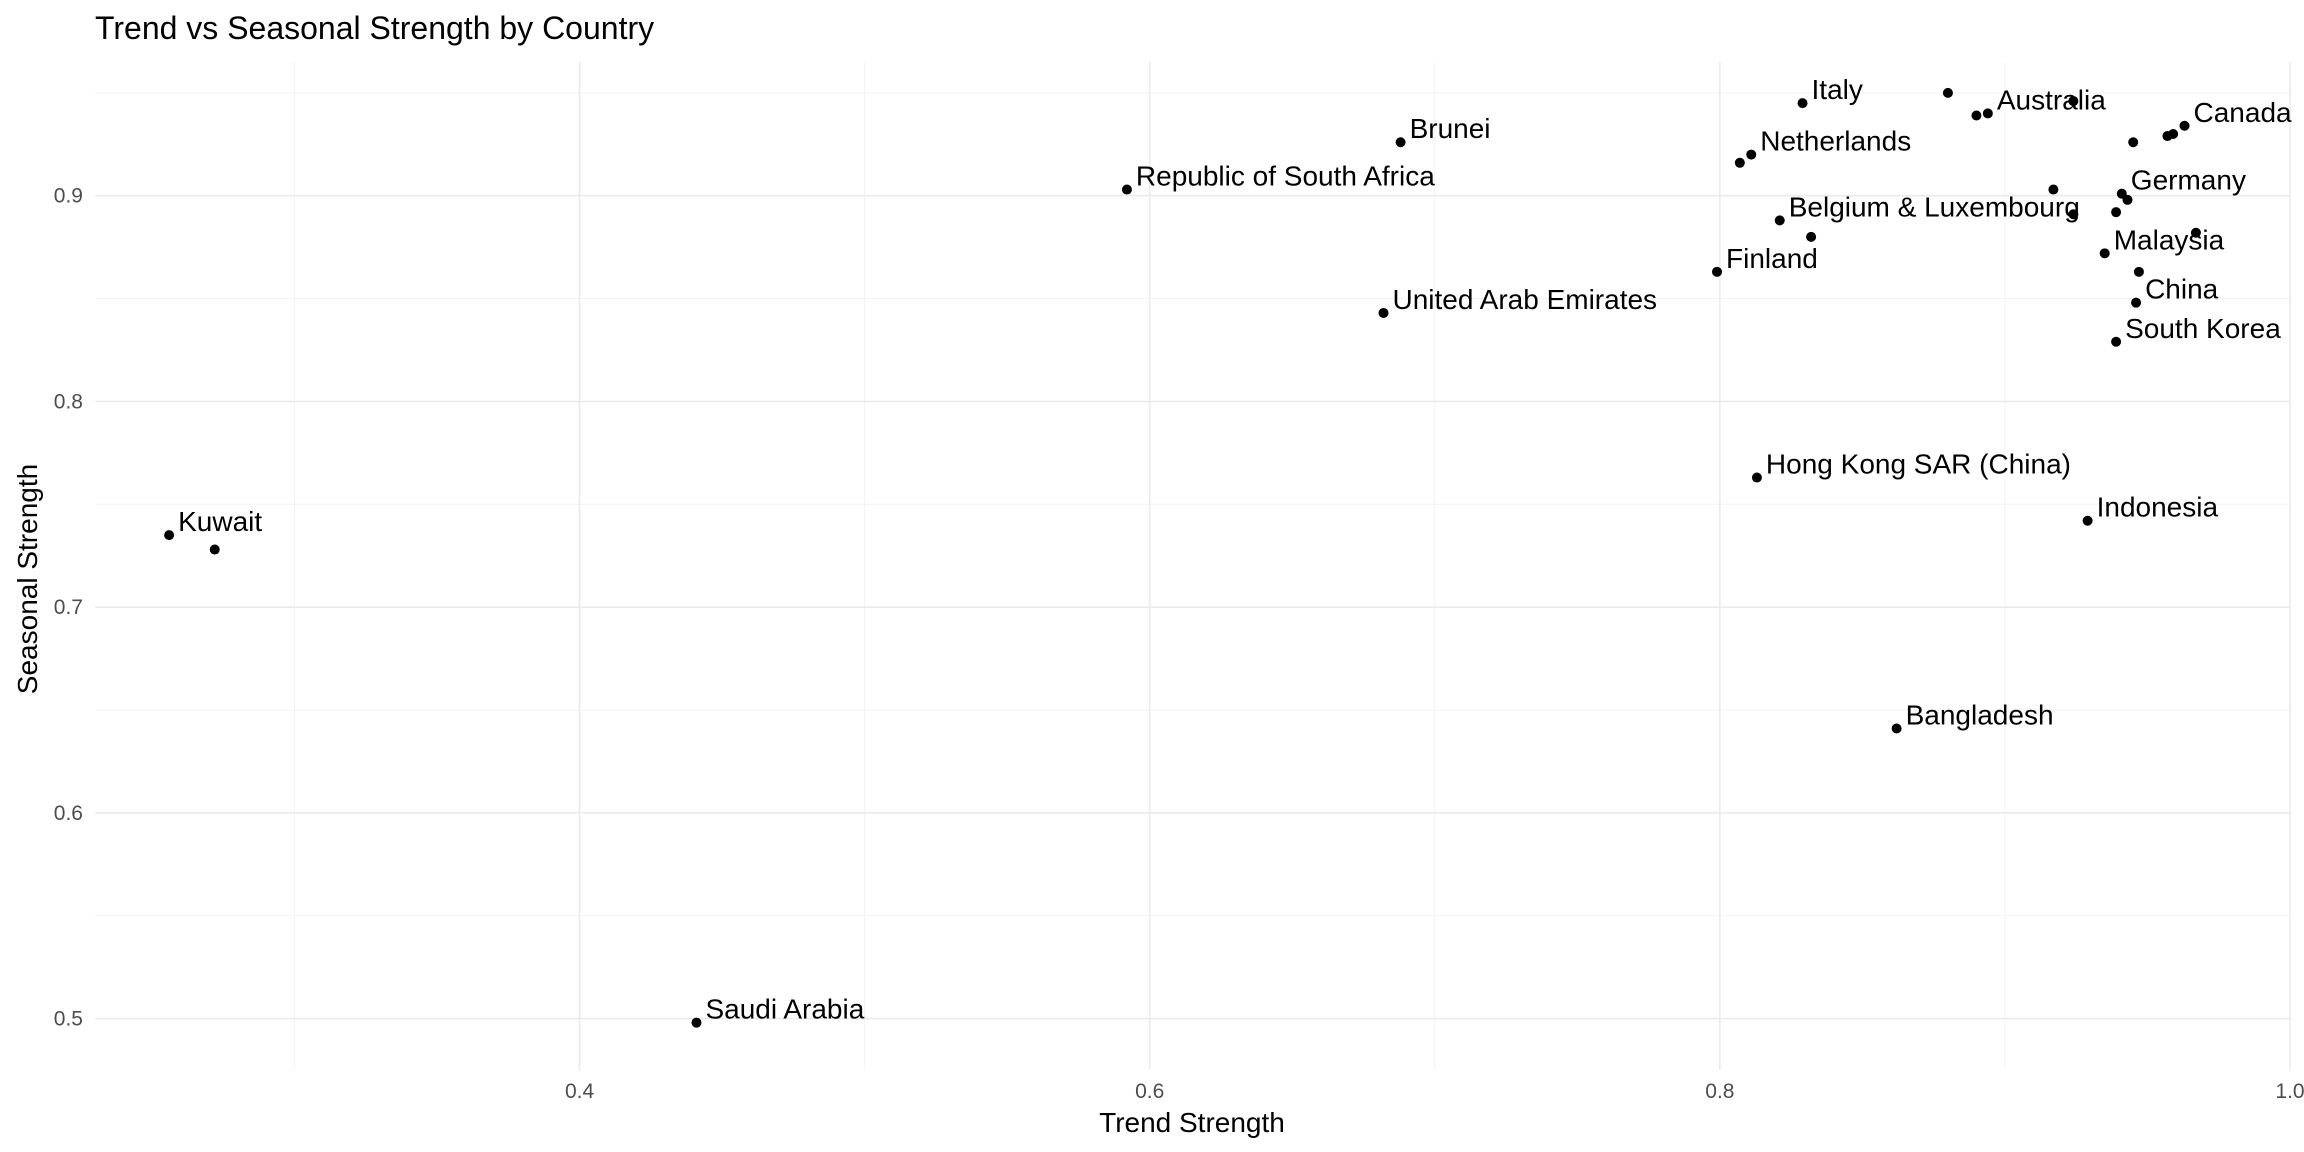 The height and width of the screenshot is (1152, 2304). Describe the element at coordinates (68, 813) in the screenshot. I see `y-tick-label: 0.6` at that location.